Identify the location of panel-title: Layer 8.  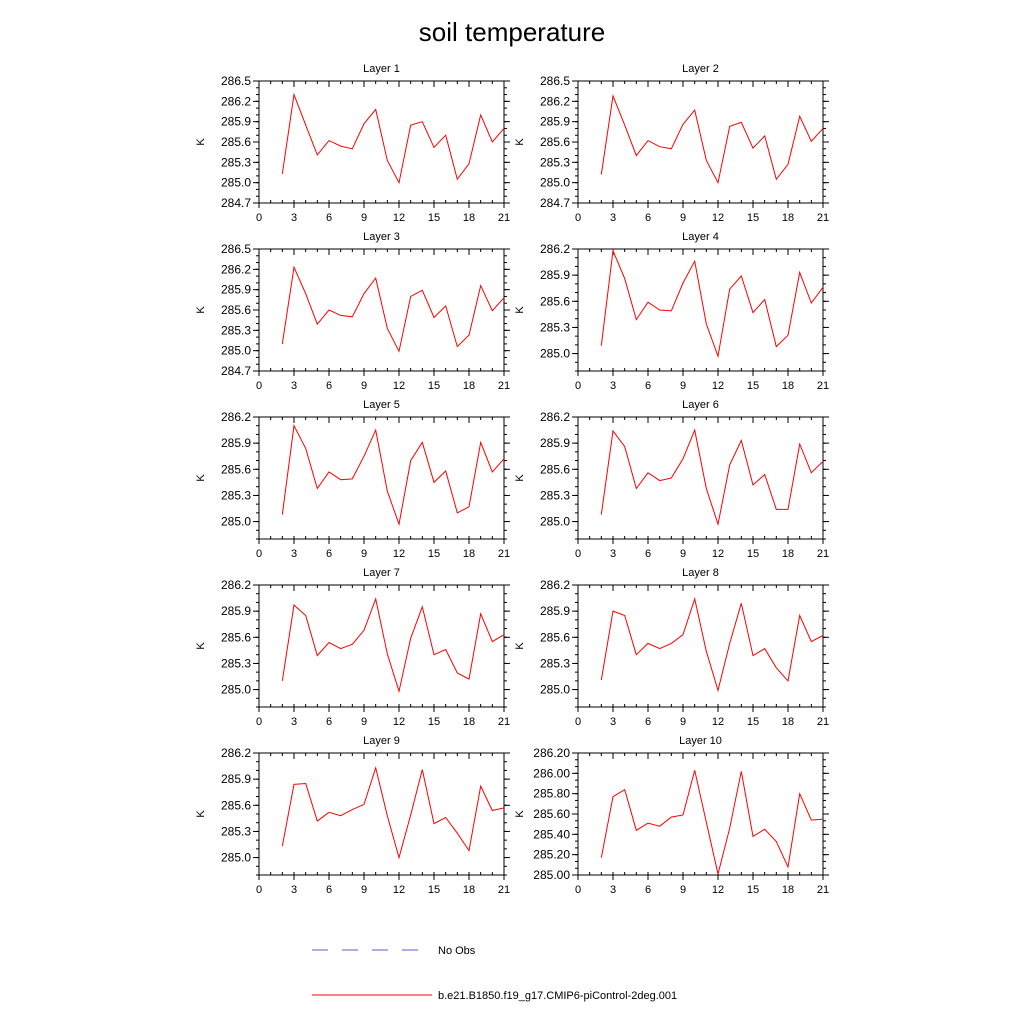
(700, 573).